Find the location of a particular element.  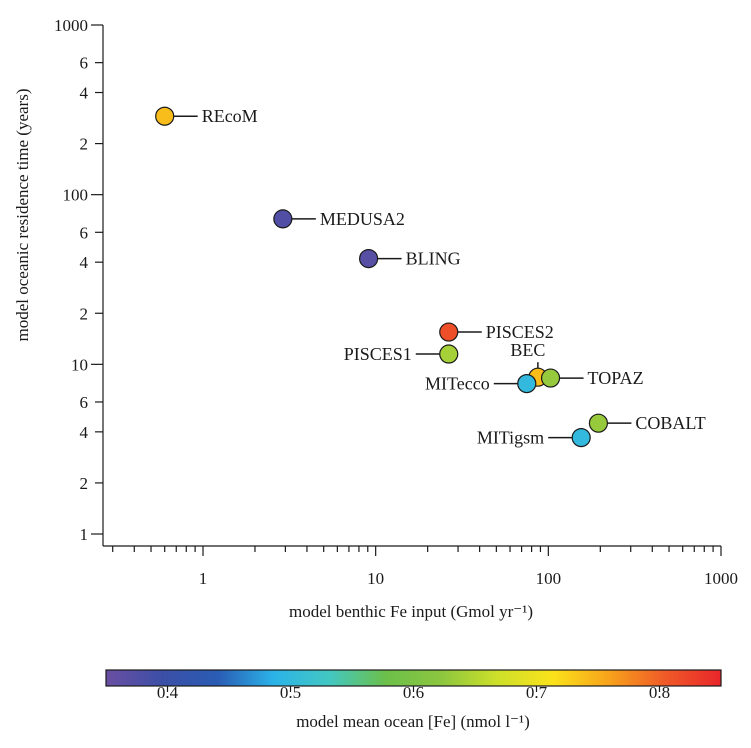

point-label-medusa2: MEDUSA2 is located at coordinates (362, 219).